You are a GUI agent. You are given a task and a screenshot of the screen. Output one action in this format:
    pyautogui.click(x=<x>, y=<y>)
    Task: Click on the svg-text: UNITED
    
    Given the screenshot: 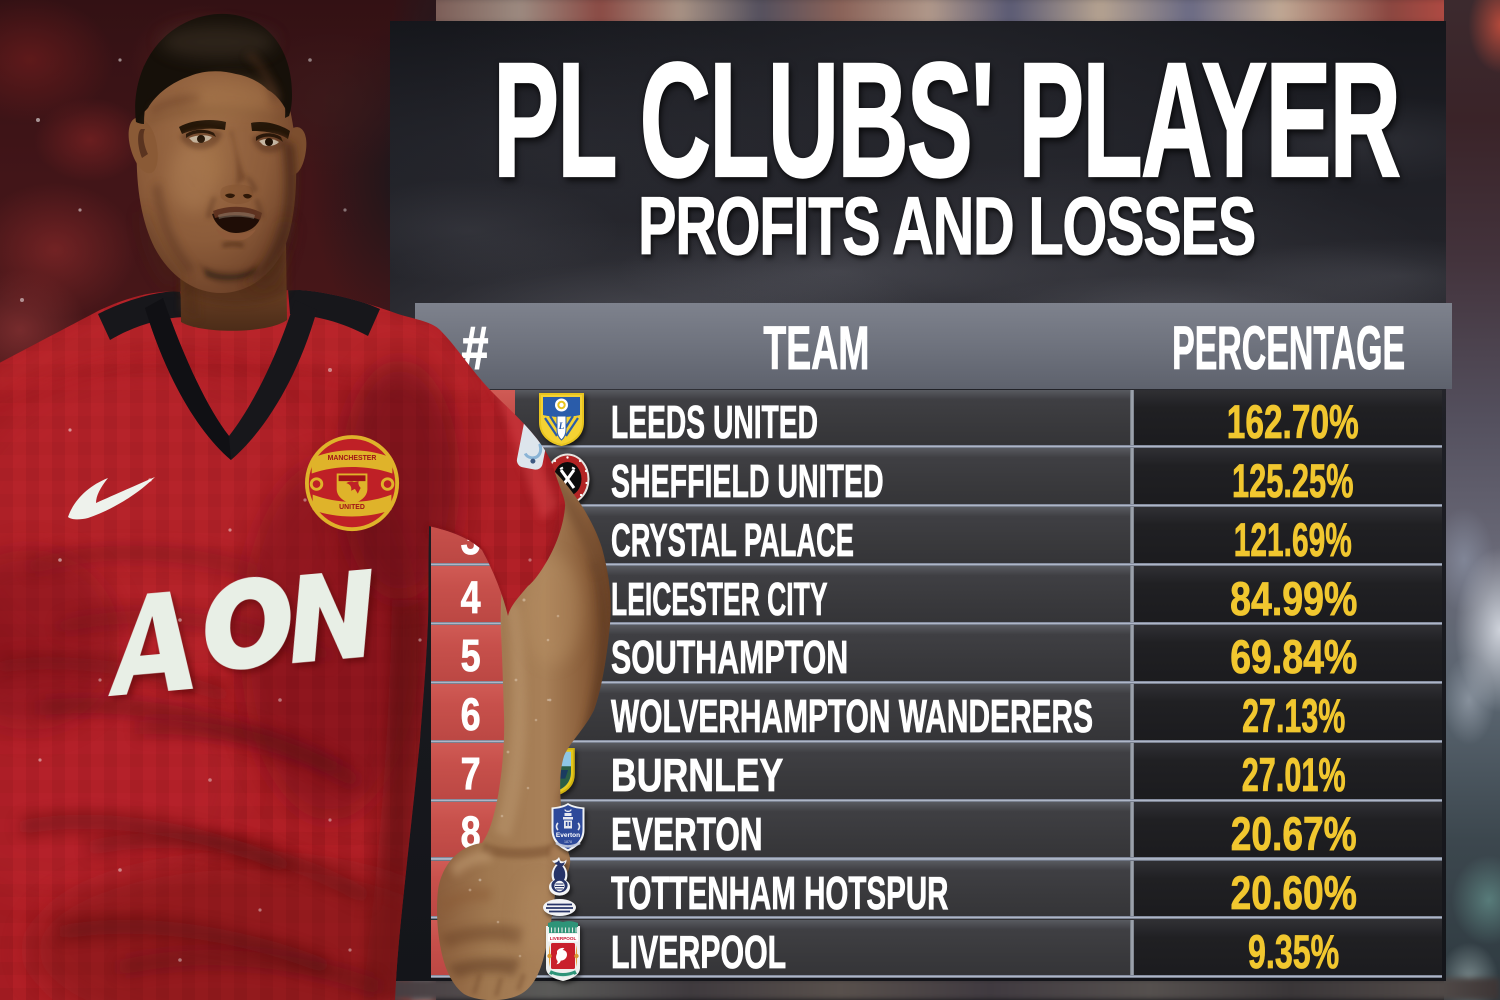 What is the action you would take?
    pyautogui.click(x=352, y=507)
    